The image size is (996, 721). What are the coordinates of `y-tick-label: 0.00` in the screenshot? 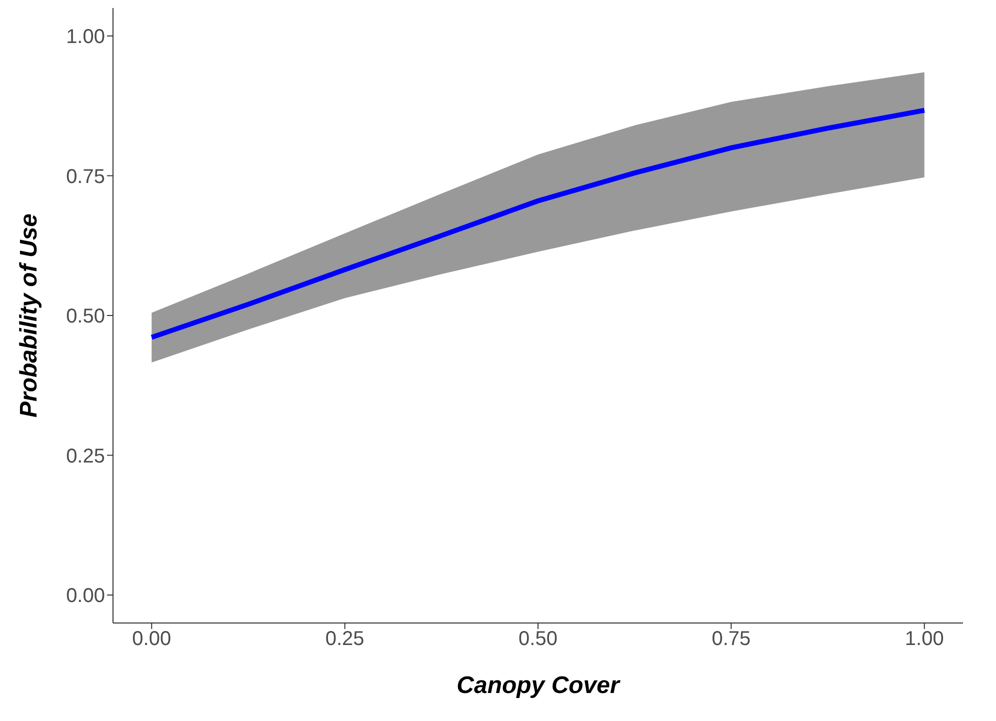 It's located at (85, 596).